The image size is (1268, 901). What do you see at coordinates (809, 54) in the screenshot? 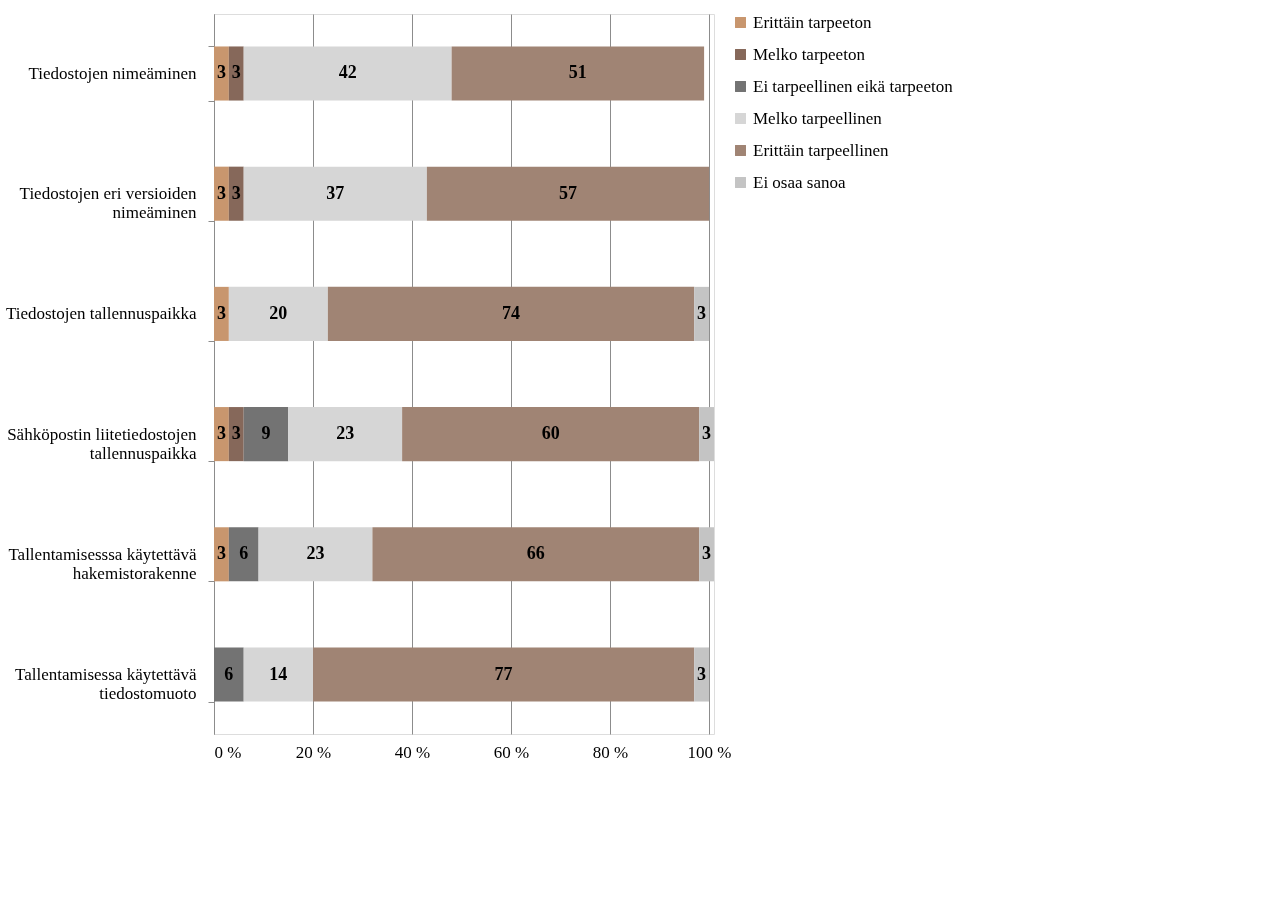
I see `legend-label: Melko tarpeeton` at bounding box center [809, 54].